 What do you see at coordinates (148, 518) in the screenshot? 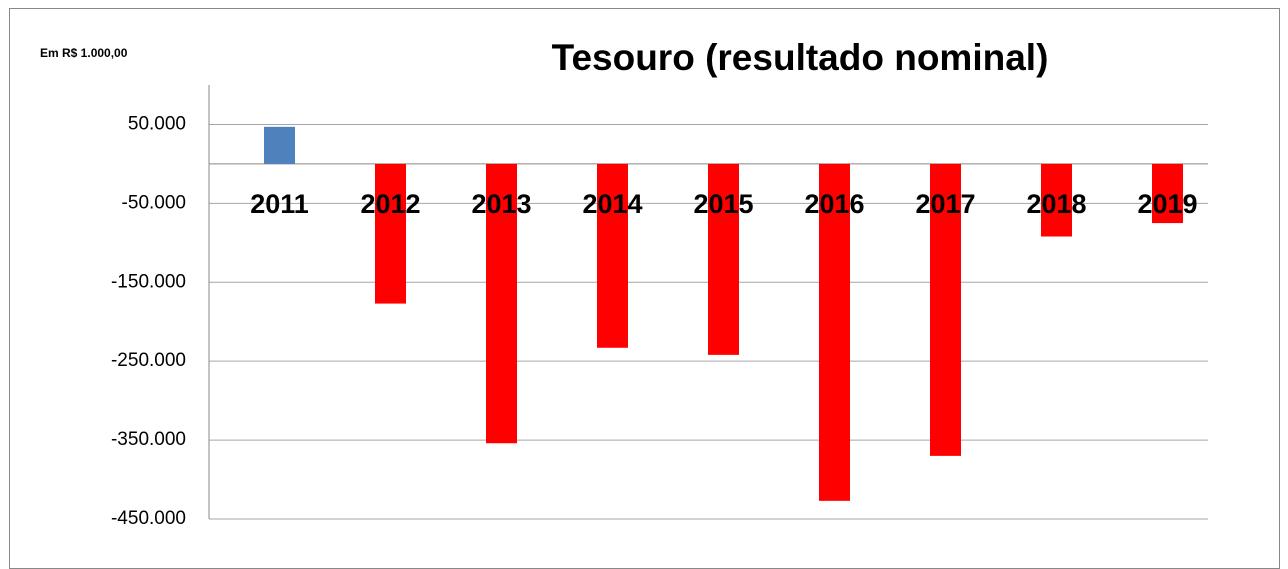
I see `y-tick-label: -450.000` at bounding box center [148, 518].